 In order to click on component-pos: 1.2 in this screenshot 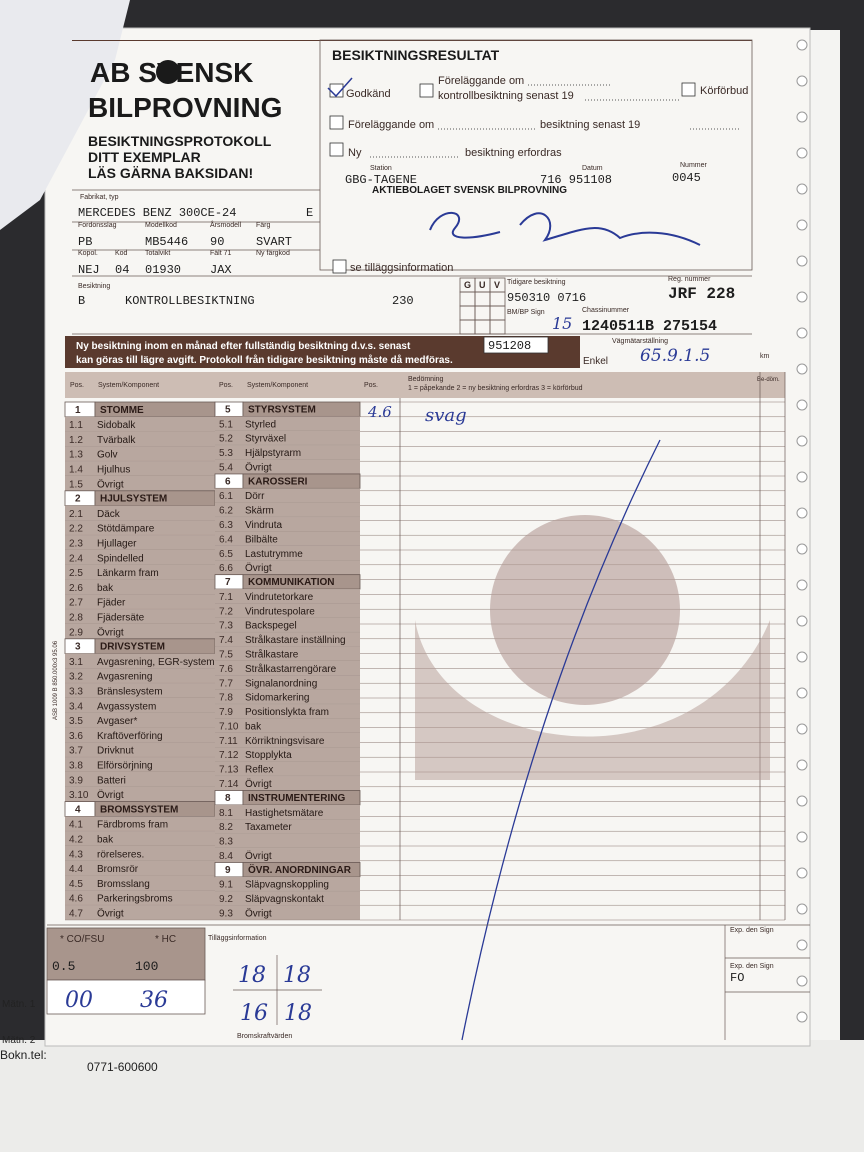, I will do `click(76, 440)`.